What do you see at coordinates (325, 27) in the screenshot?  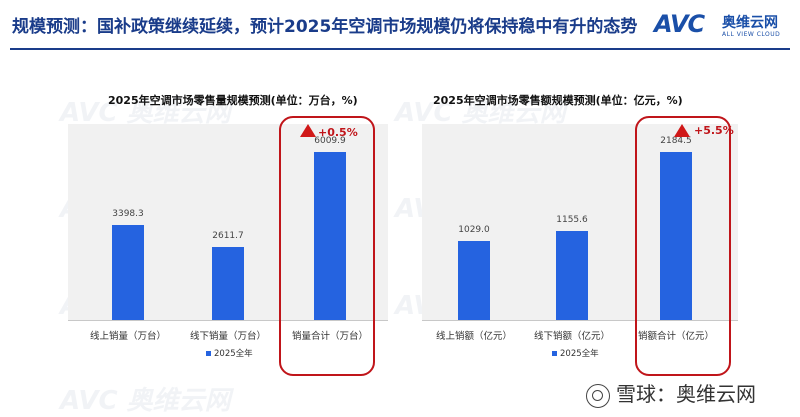 I see `page-title: 规模预测：国补政策继续延续，预计2025年空调市场规模仍将保持稳中有升的态势` at bounding box center [325, 27].